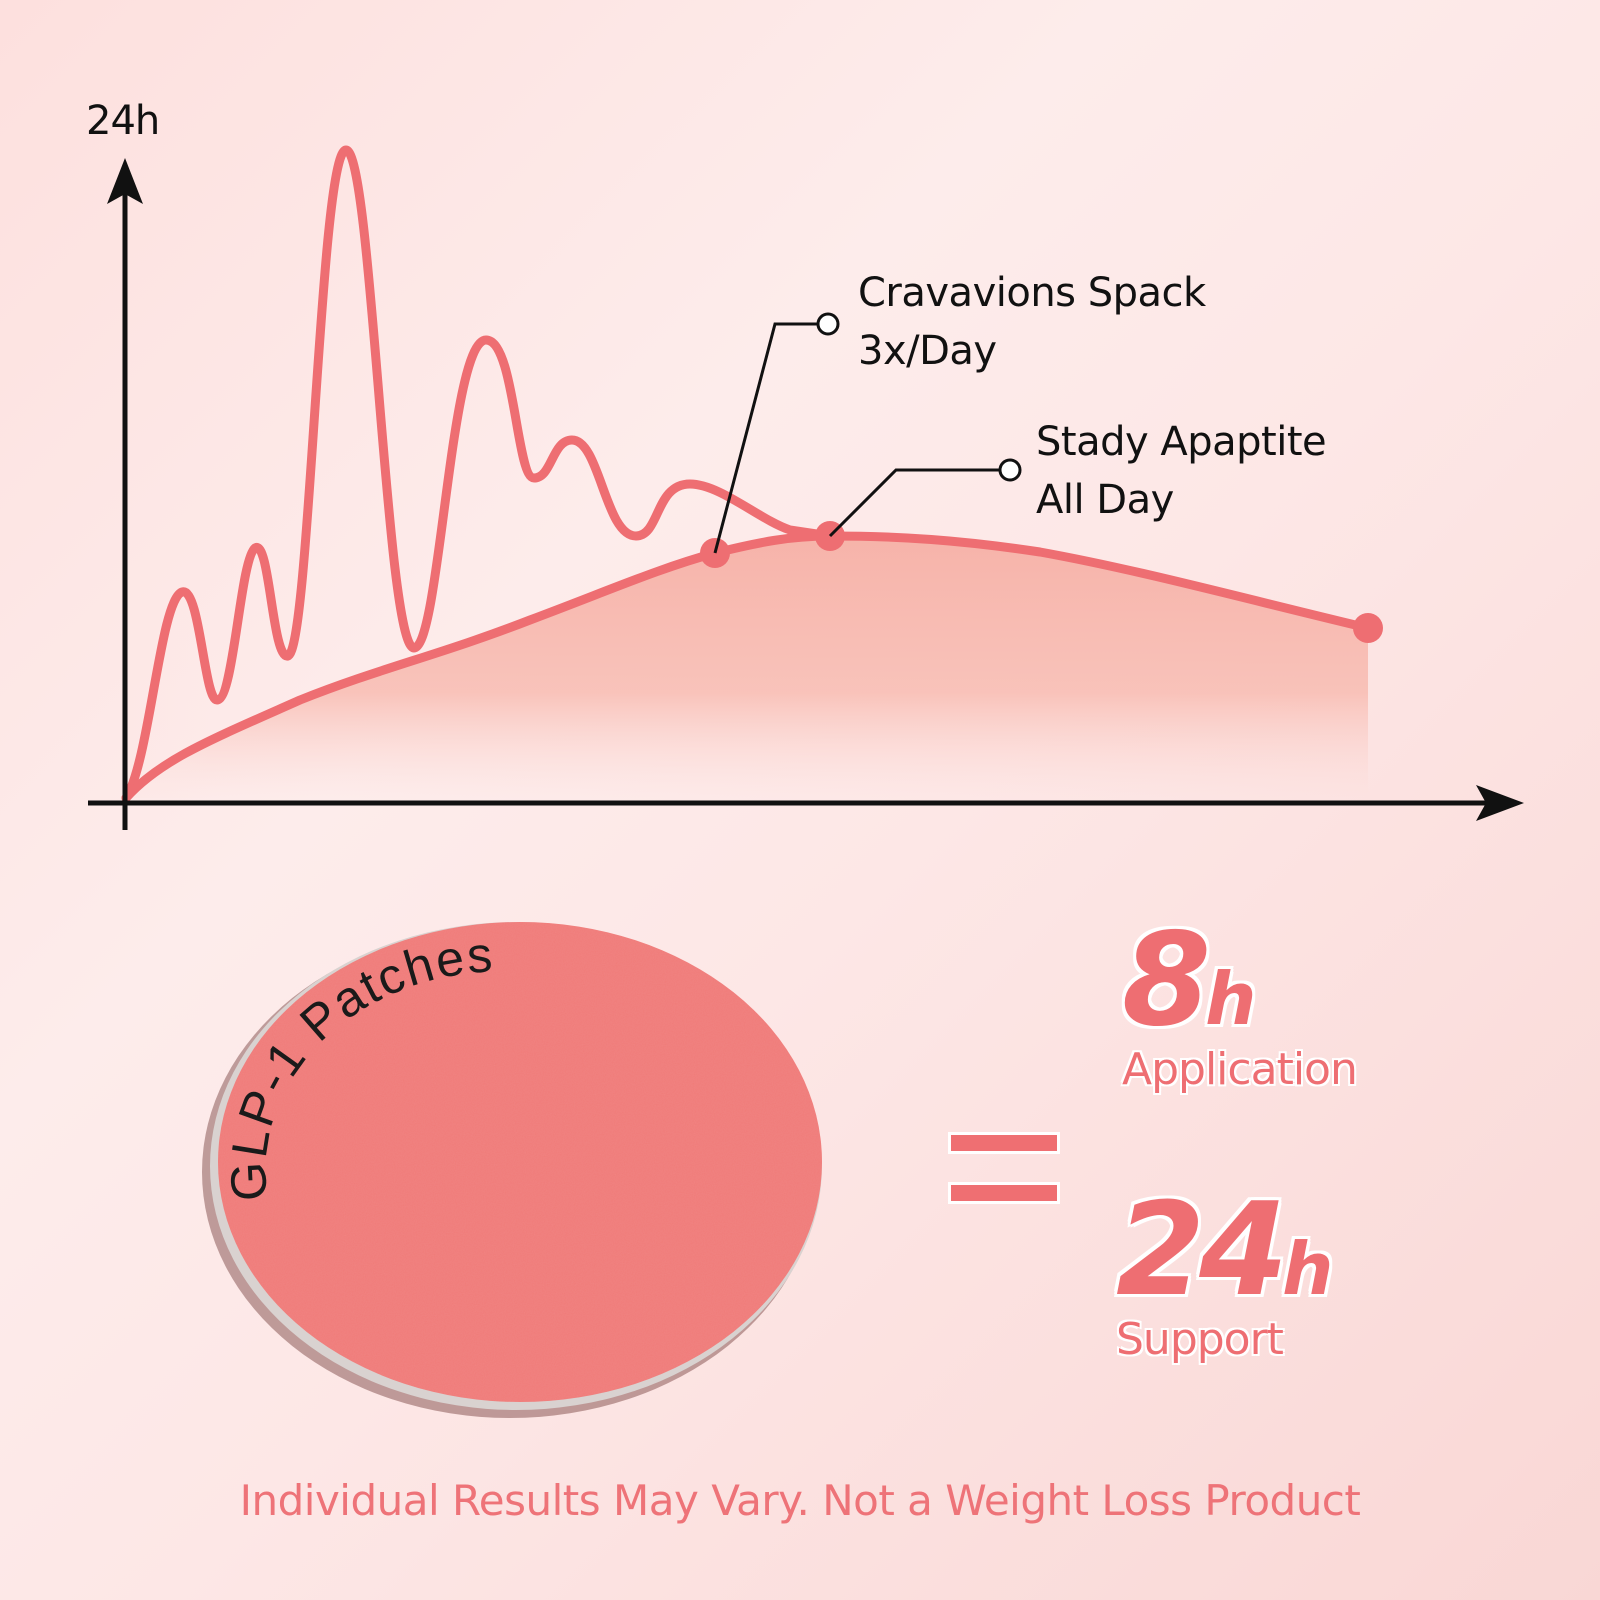 The width and height of the screenshot is (1600, 1600). What do you see at coordinates (927, 351) in the screenshot?
I see `cravings-callout-frequency: 3x/Day` at bounding box center [927, 351].